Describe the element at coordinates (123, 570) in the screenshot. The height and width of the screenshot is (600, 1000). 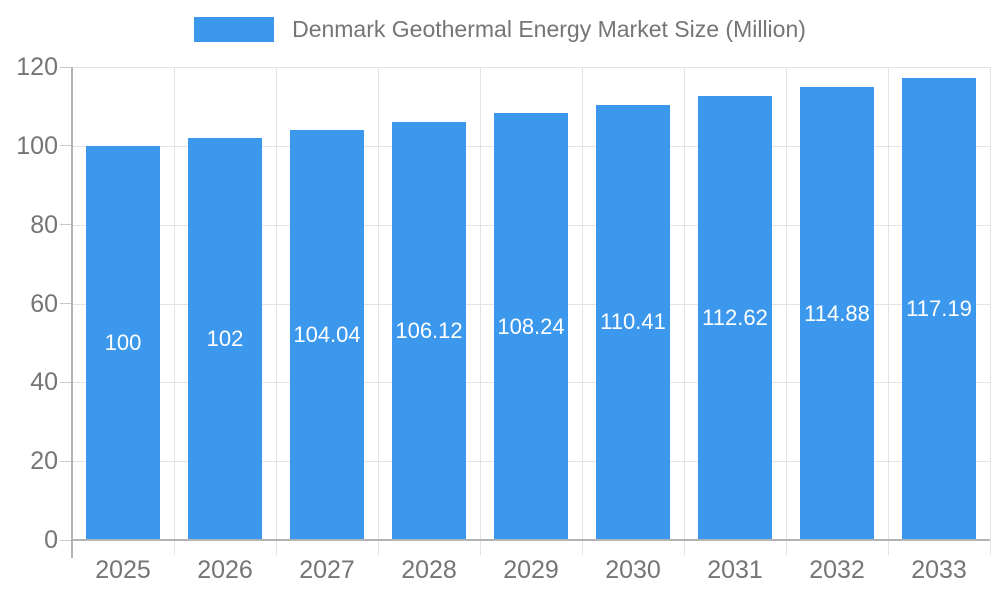
I see `x-tick-label: 2025` at that location.